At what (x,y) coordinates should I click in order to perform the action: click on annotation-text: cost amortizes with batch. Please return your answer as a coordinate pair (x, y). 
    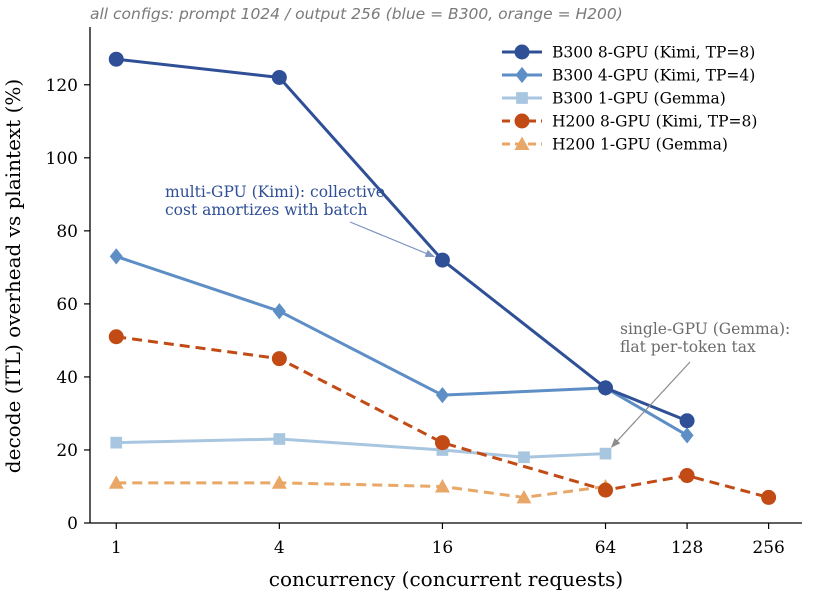
    Looking at the image, I should click on (266, 210).